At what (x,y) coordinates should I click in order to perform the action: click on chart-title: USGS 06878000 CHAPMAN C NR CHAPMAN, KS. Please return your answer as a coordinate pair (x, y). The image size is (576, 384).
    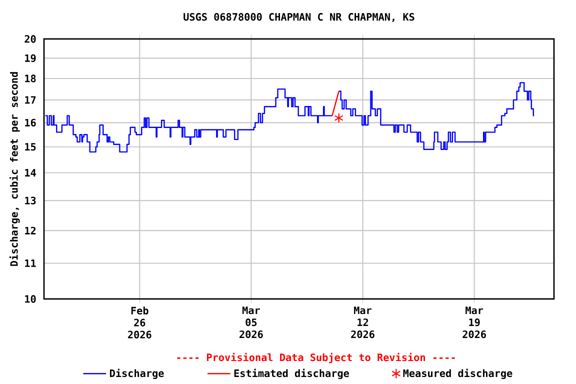
    Looking at the image, I should click on (299, 17).